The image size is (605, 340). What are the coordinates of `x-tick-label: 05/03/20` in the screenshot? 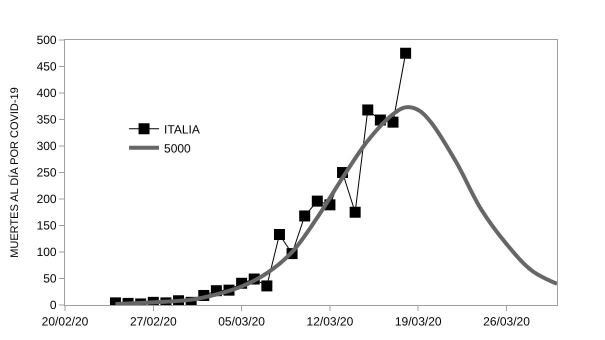 It's located at (242, 321).